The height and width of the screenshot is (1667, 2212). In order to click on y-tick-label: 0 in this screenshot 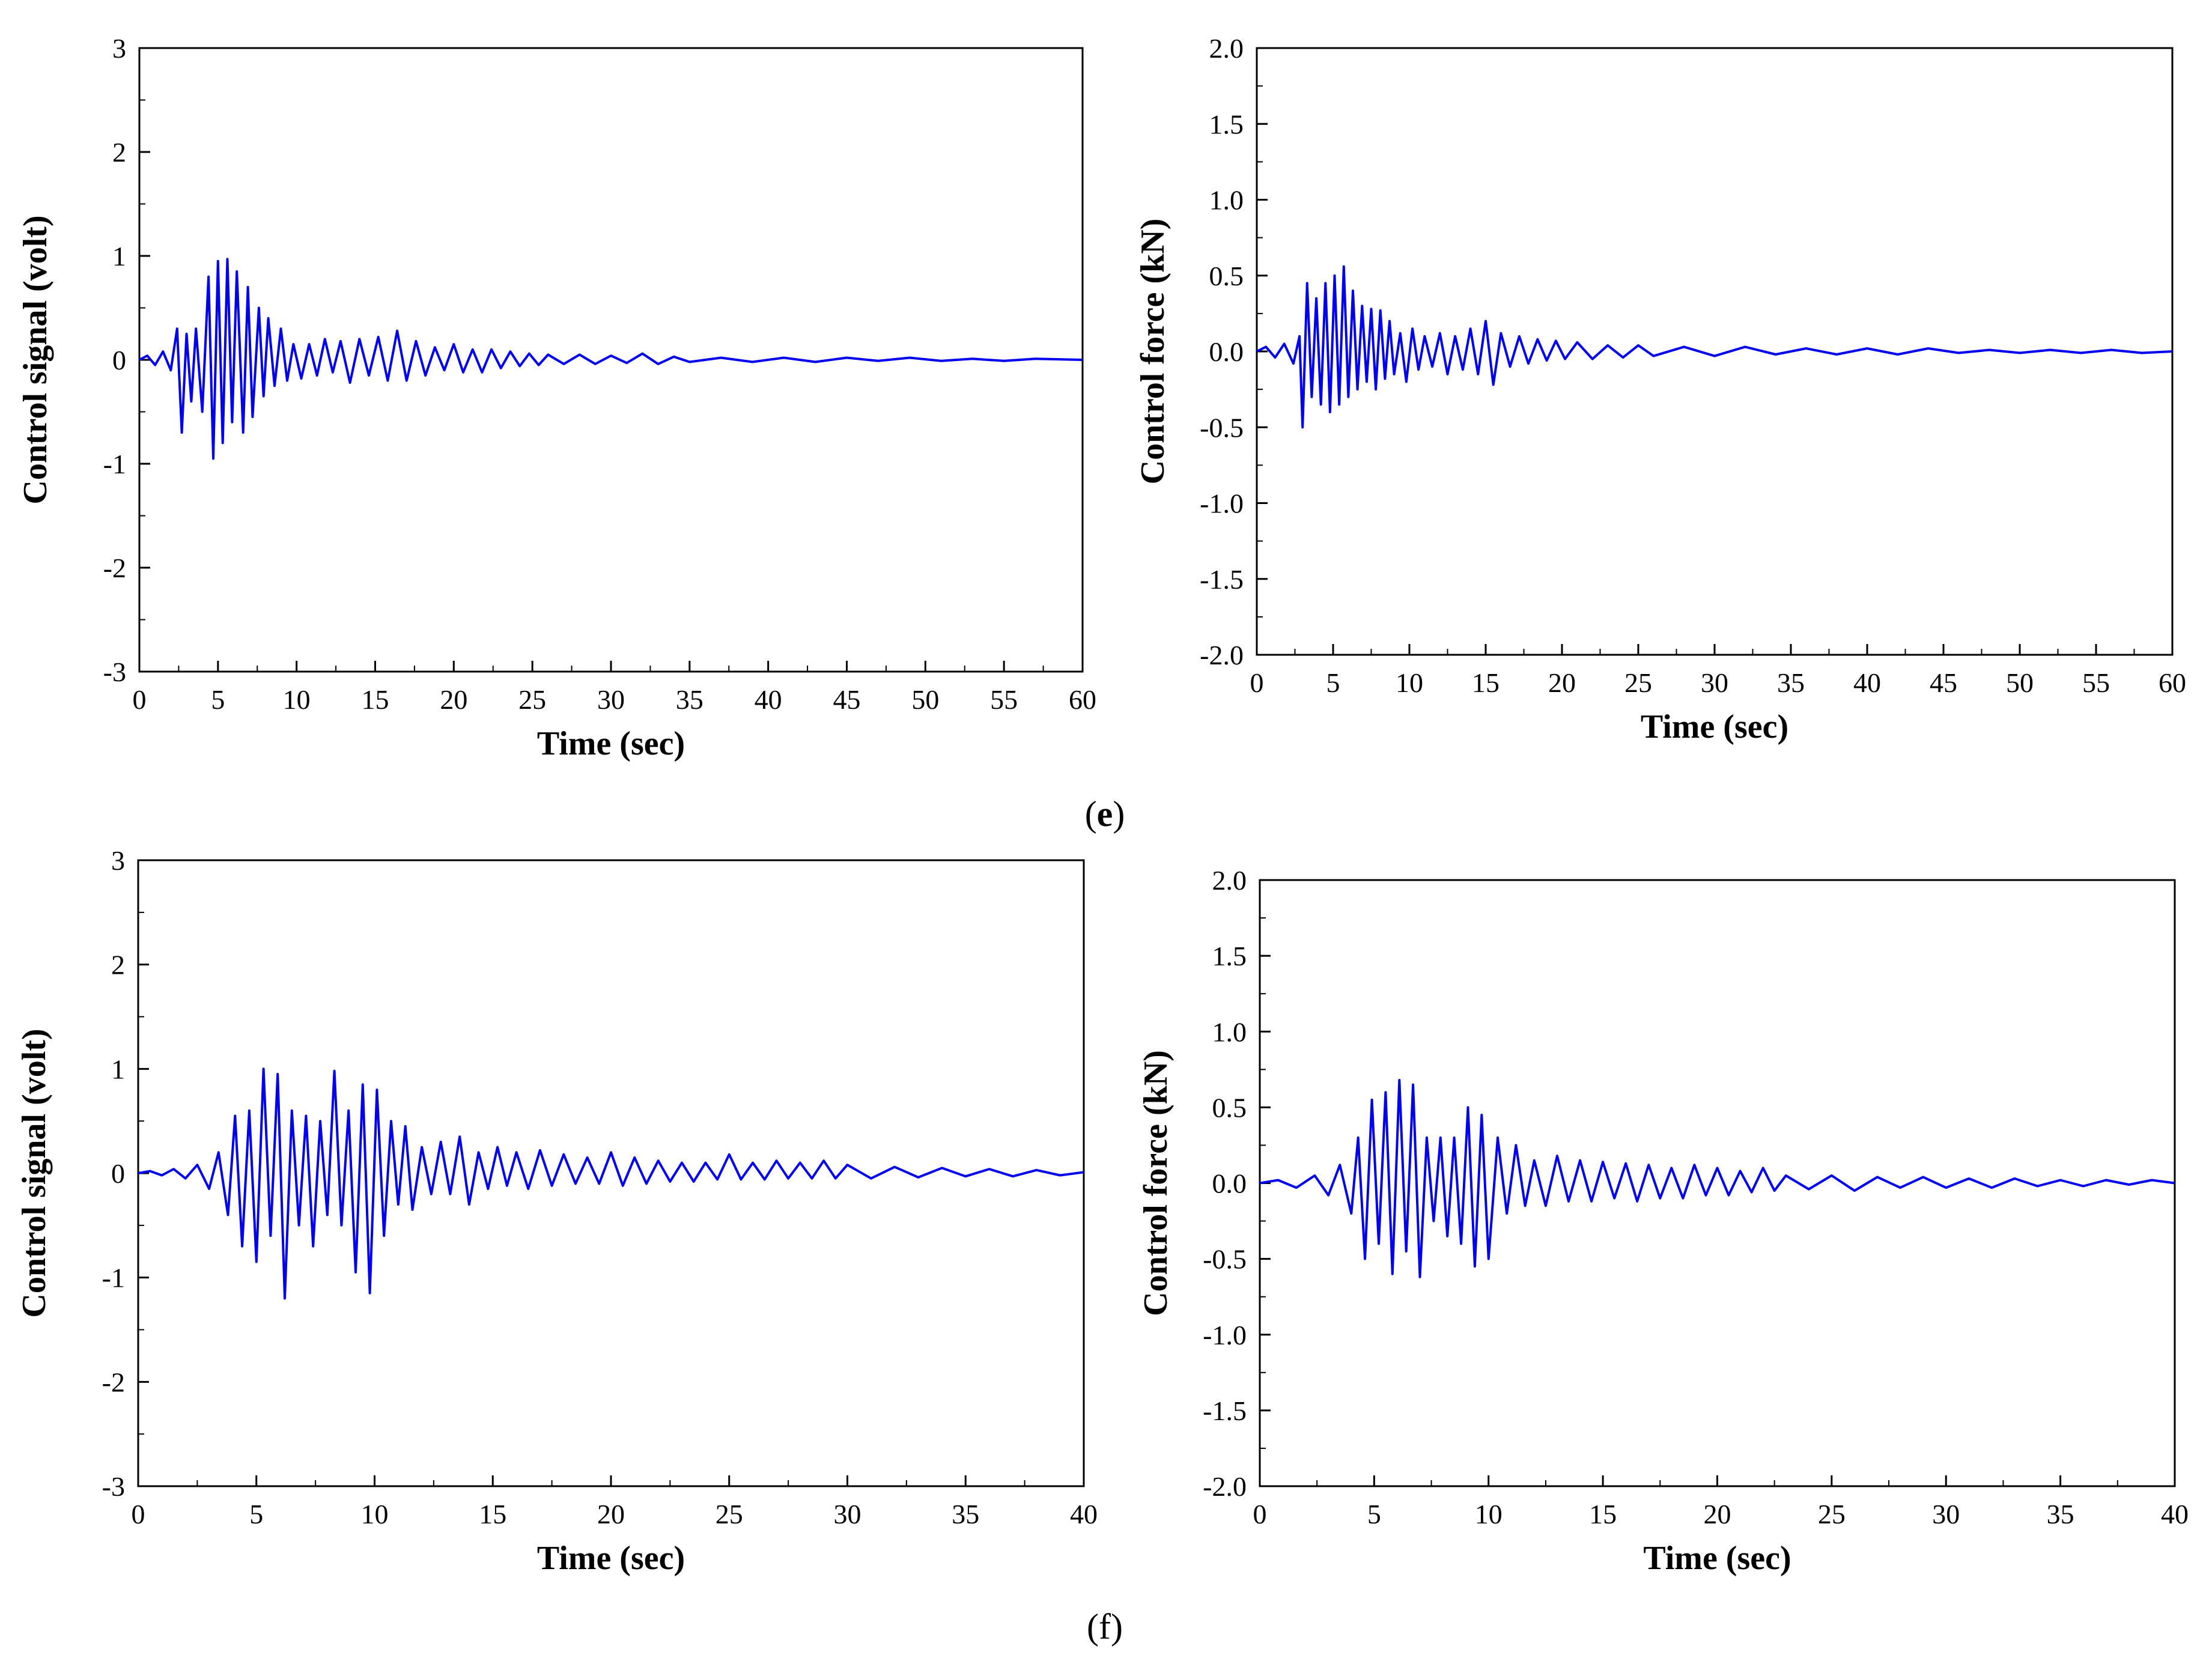, I will do `click(118, 1173)`.